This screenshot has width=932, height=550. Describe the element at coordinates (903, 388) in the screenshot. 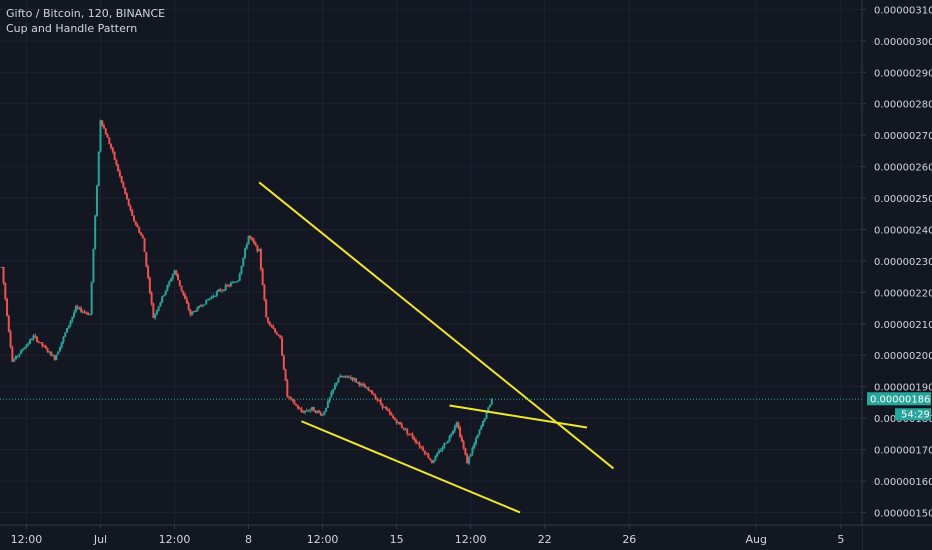

I see `price-tick-label: 0.00000190` at that location.